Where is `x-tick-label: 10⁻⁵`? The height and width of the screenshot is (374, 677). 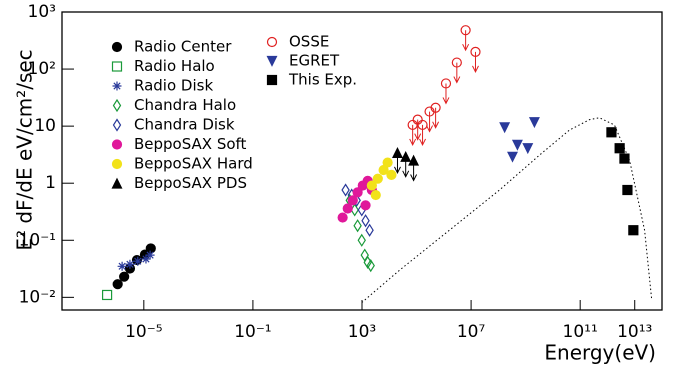 x-tick-label: 10⁻⁵ is located at coordinates (143, 332).